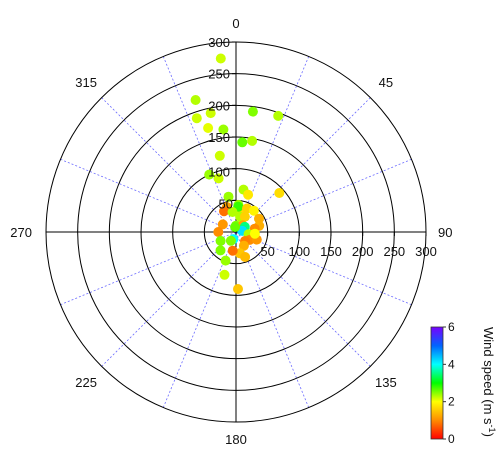 This screenshot has height=454, width=500. Describe the element at coordinates (463, 383) in the screenshot. I see `colorbar: 0 2 4 6 Wind speed (m s-1)` at that location.